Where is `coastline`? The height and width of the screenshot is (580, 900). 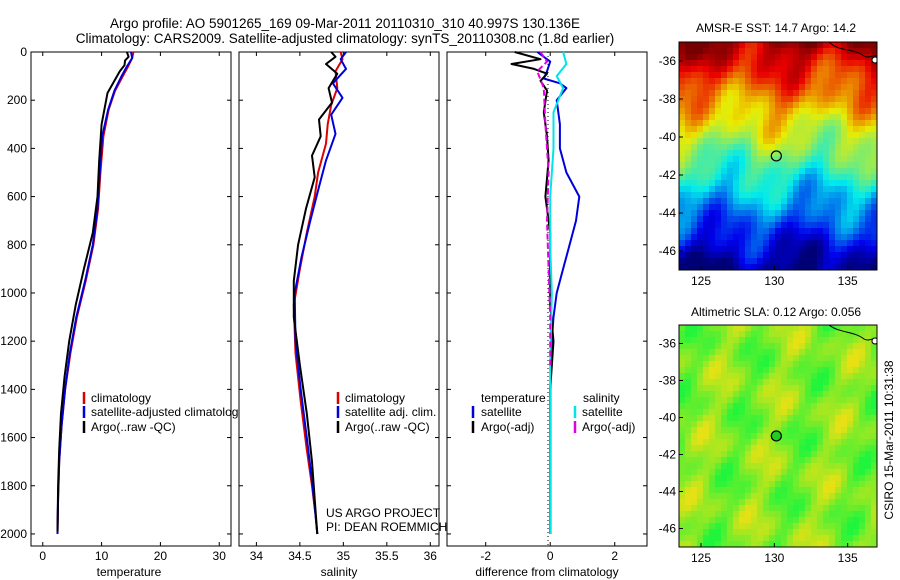 coastline is located at coordinates (852, 50).